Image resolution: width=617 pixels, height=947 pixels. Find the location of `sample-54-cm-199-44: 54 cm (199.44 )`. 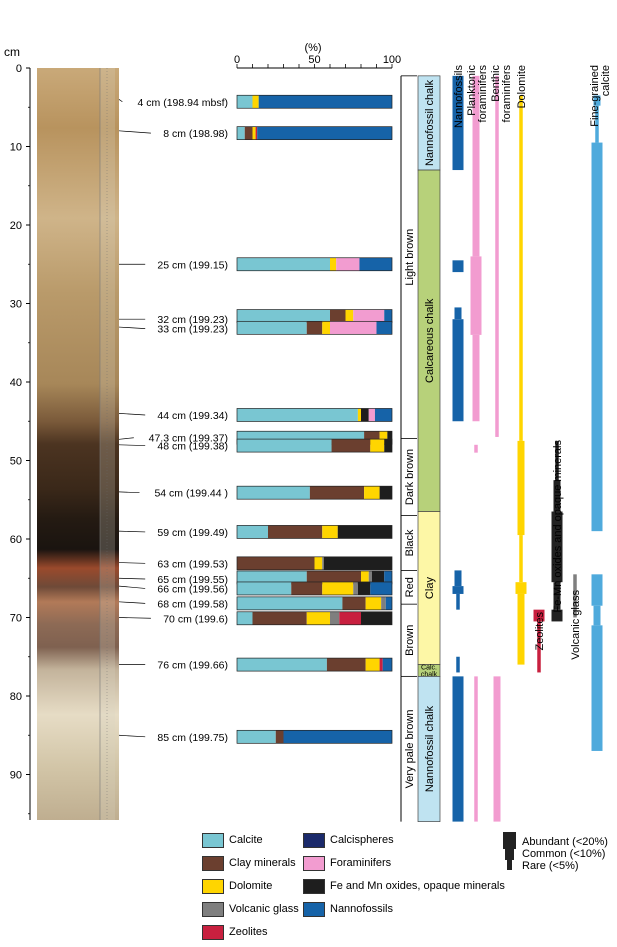

sample-54-cm-199-44: 54 cm (199.44 ) is located at coordinates (255, 492).